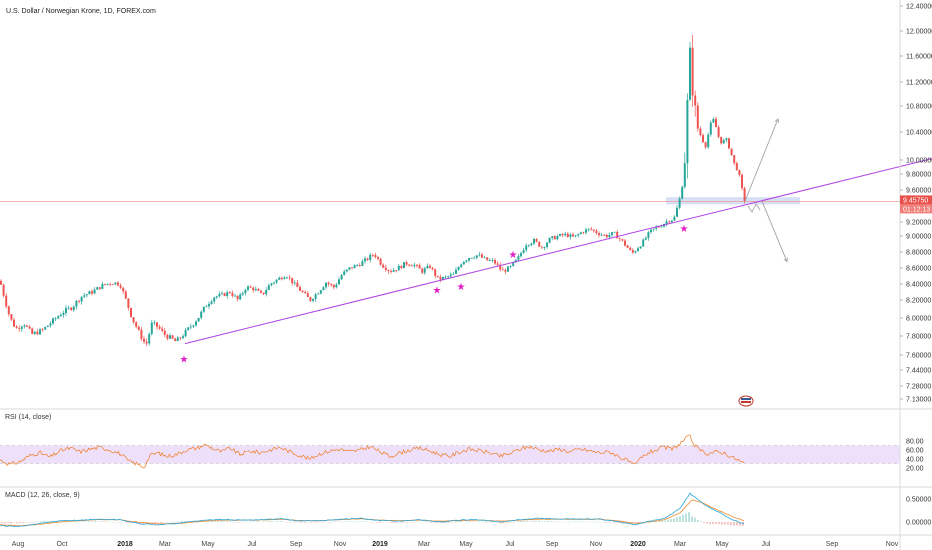 The height and width of the screenshot is (550, 932). Describe the element at coordinates (437, 290) in the screenshot. I see `star-marker: ★` at that location.